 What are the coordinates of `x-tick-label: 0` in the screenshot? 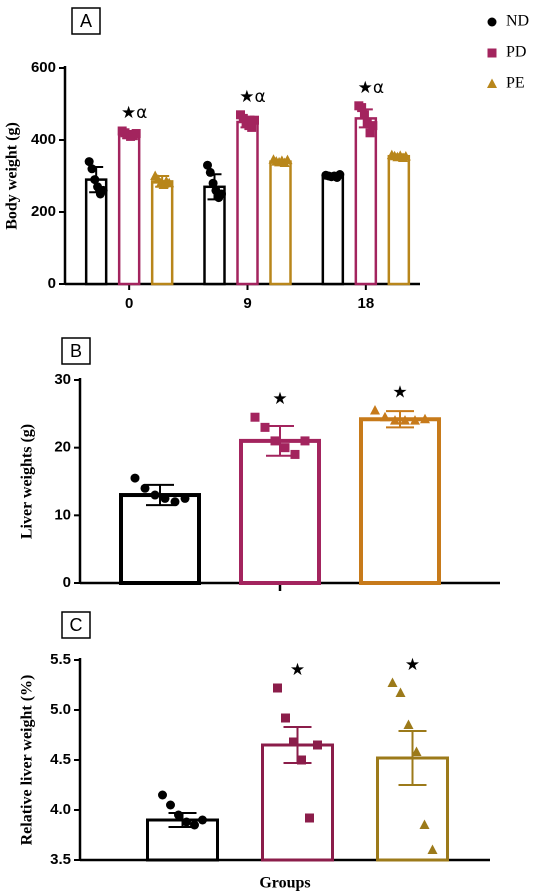 It's located at (129, 303).